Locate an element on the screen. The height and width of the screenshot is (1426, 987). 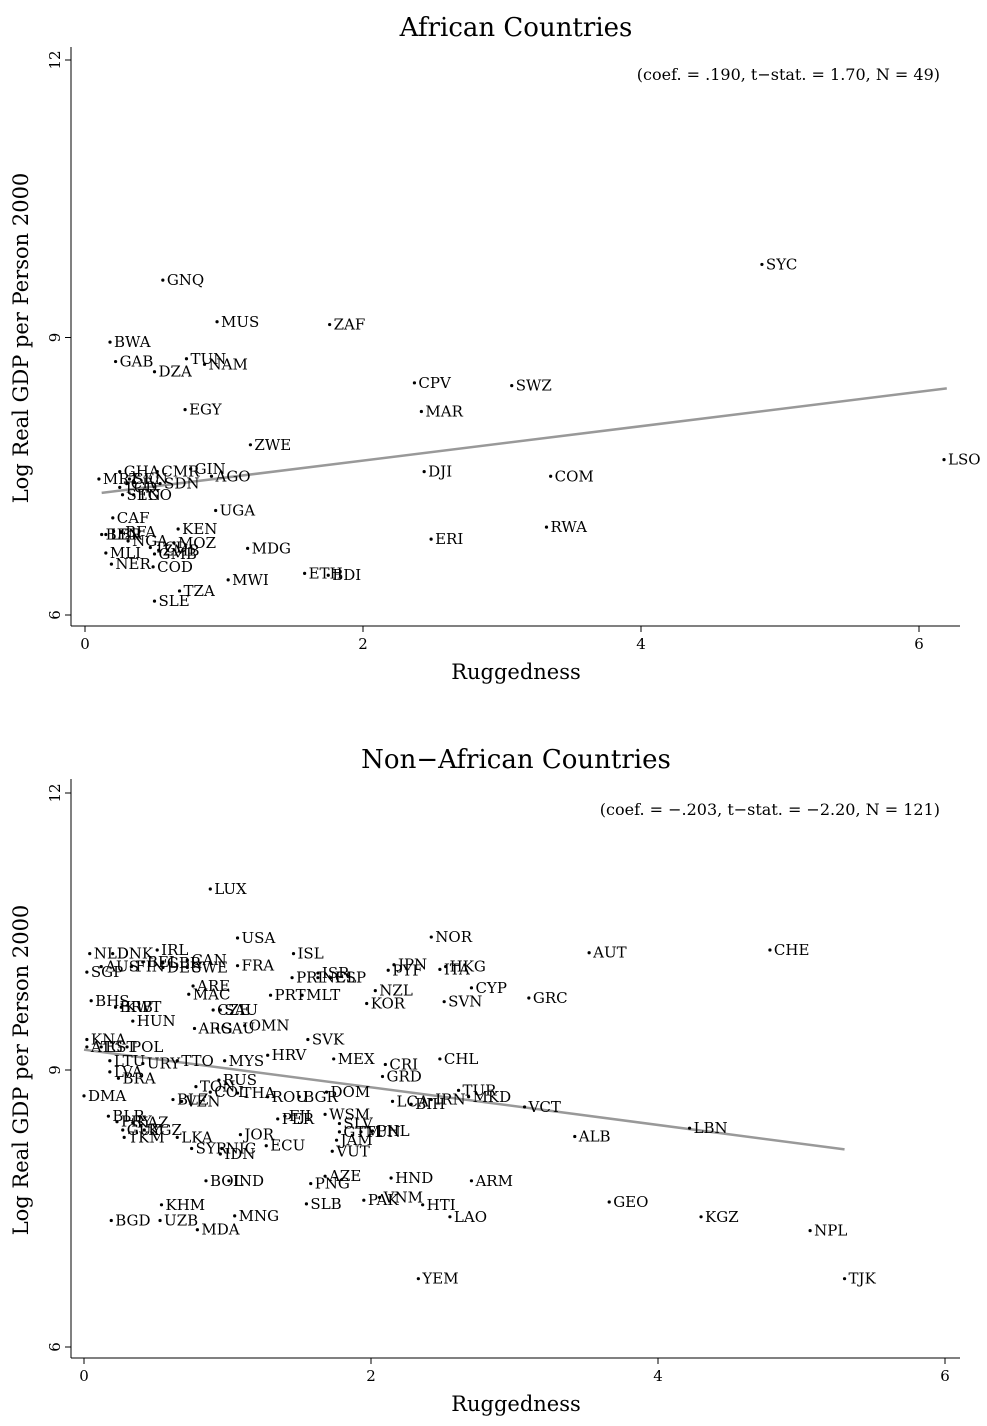
x-tick-label: 4 is located at coordinates (641, 644).